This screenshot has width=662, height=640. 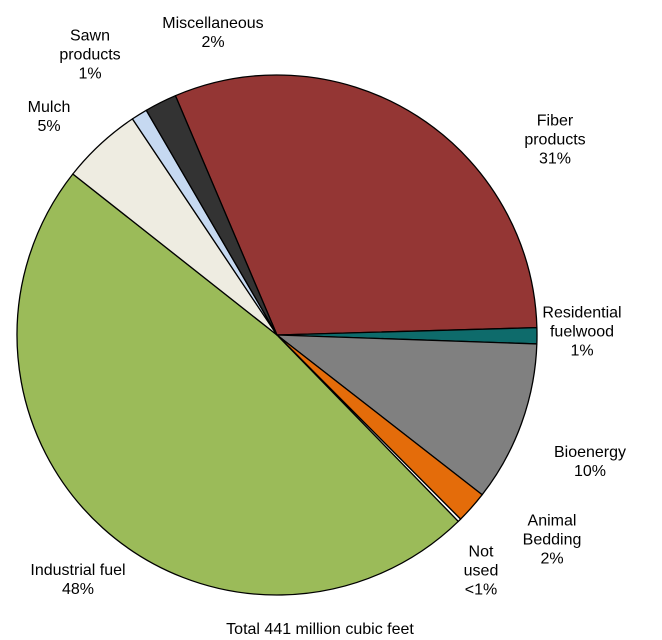 I want to click on slice-label: Industrial fuel 48%, so click(x=78, y=580).